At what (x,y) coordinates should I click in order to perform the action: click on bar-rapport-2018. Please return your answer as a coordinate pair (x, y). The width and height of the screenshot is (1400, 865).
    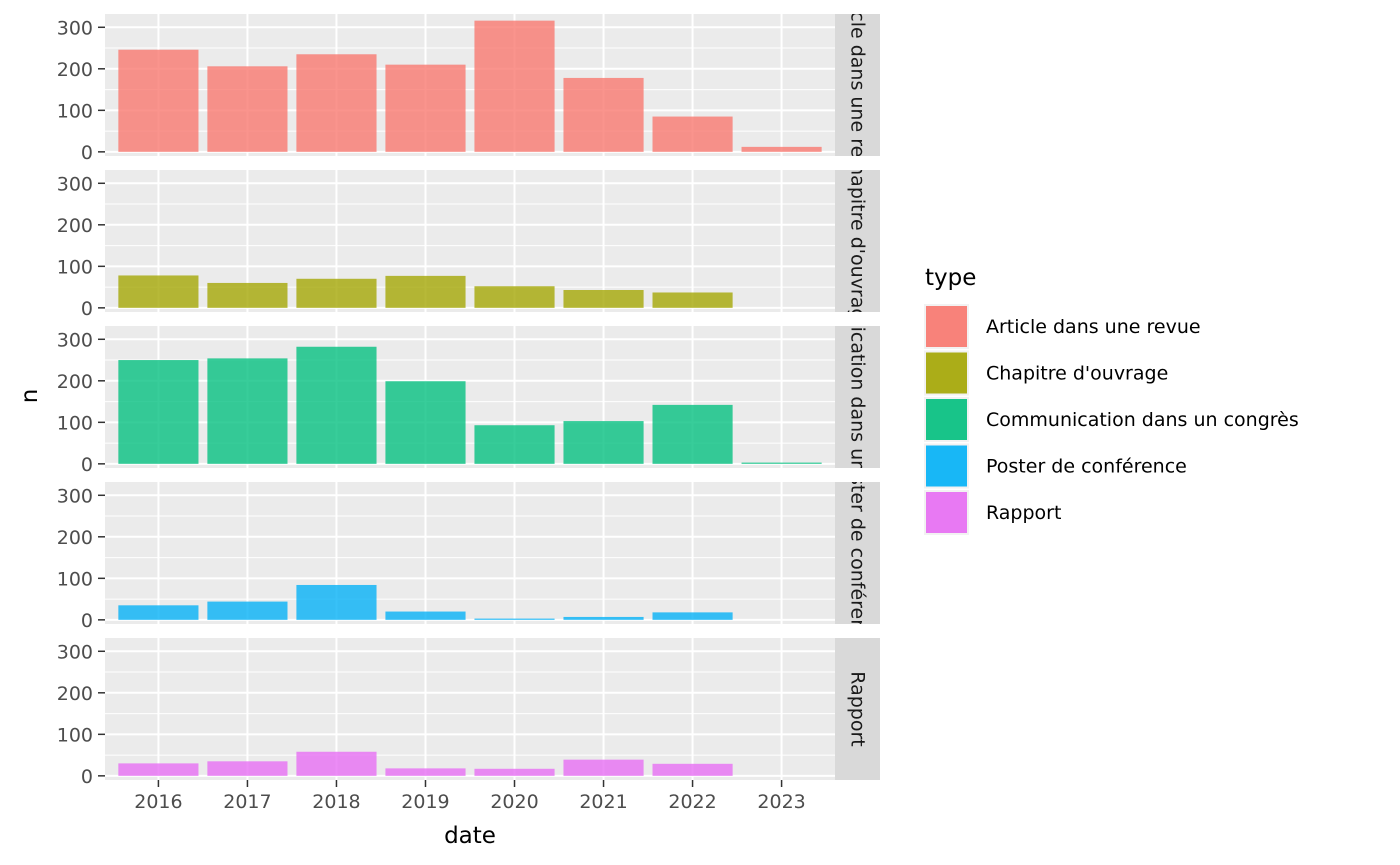
    Looking at the image, I should click on (336, 763).